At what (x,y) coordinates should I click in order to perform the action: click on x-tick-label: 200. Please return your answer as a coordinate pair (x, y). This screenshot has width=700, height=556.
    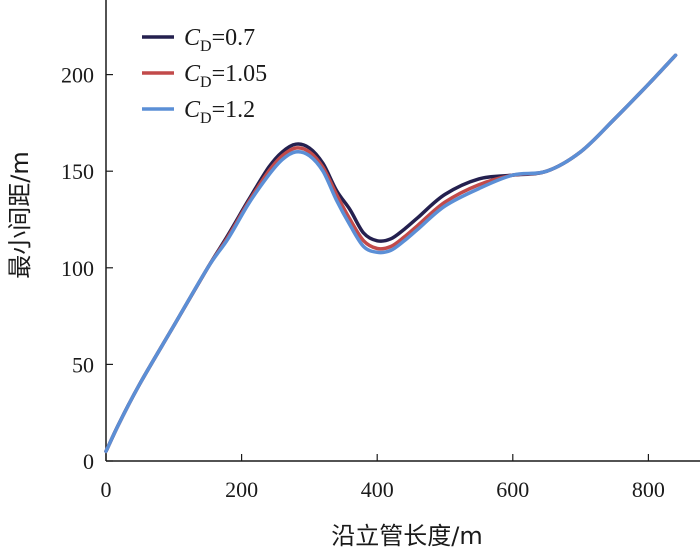
    Looking at the image, I should click on (241, 489).